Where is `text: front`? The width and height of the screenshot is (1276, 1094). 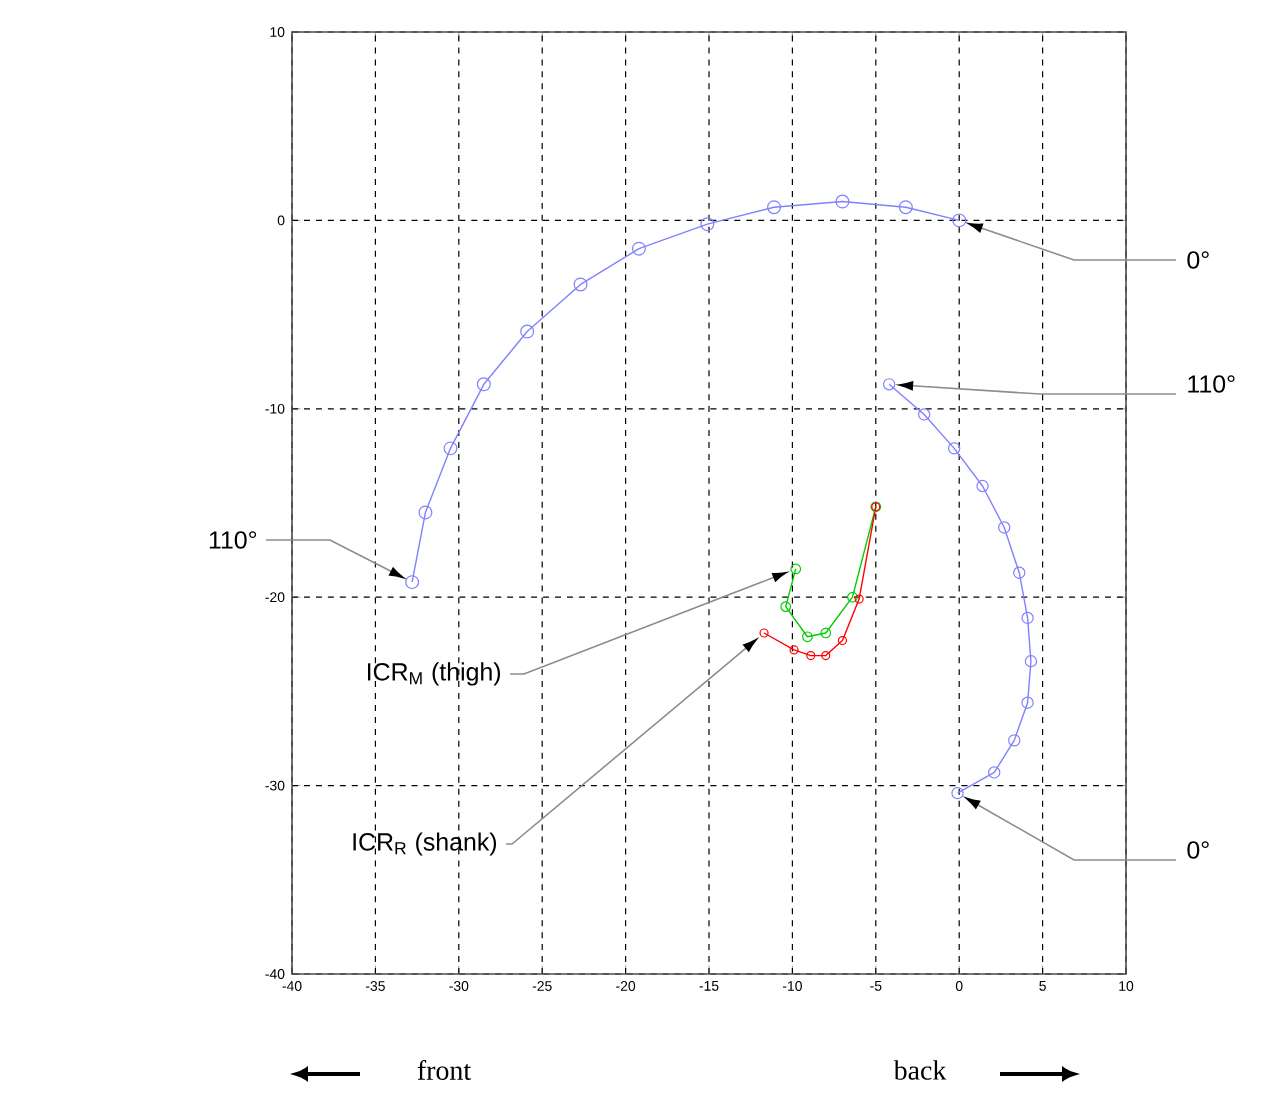 text: front is located at coordinates (444, 1070).